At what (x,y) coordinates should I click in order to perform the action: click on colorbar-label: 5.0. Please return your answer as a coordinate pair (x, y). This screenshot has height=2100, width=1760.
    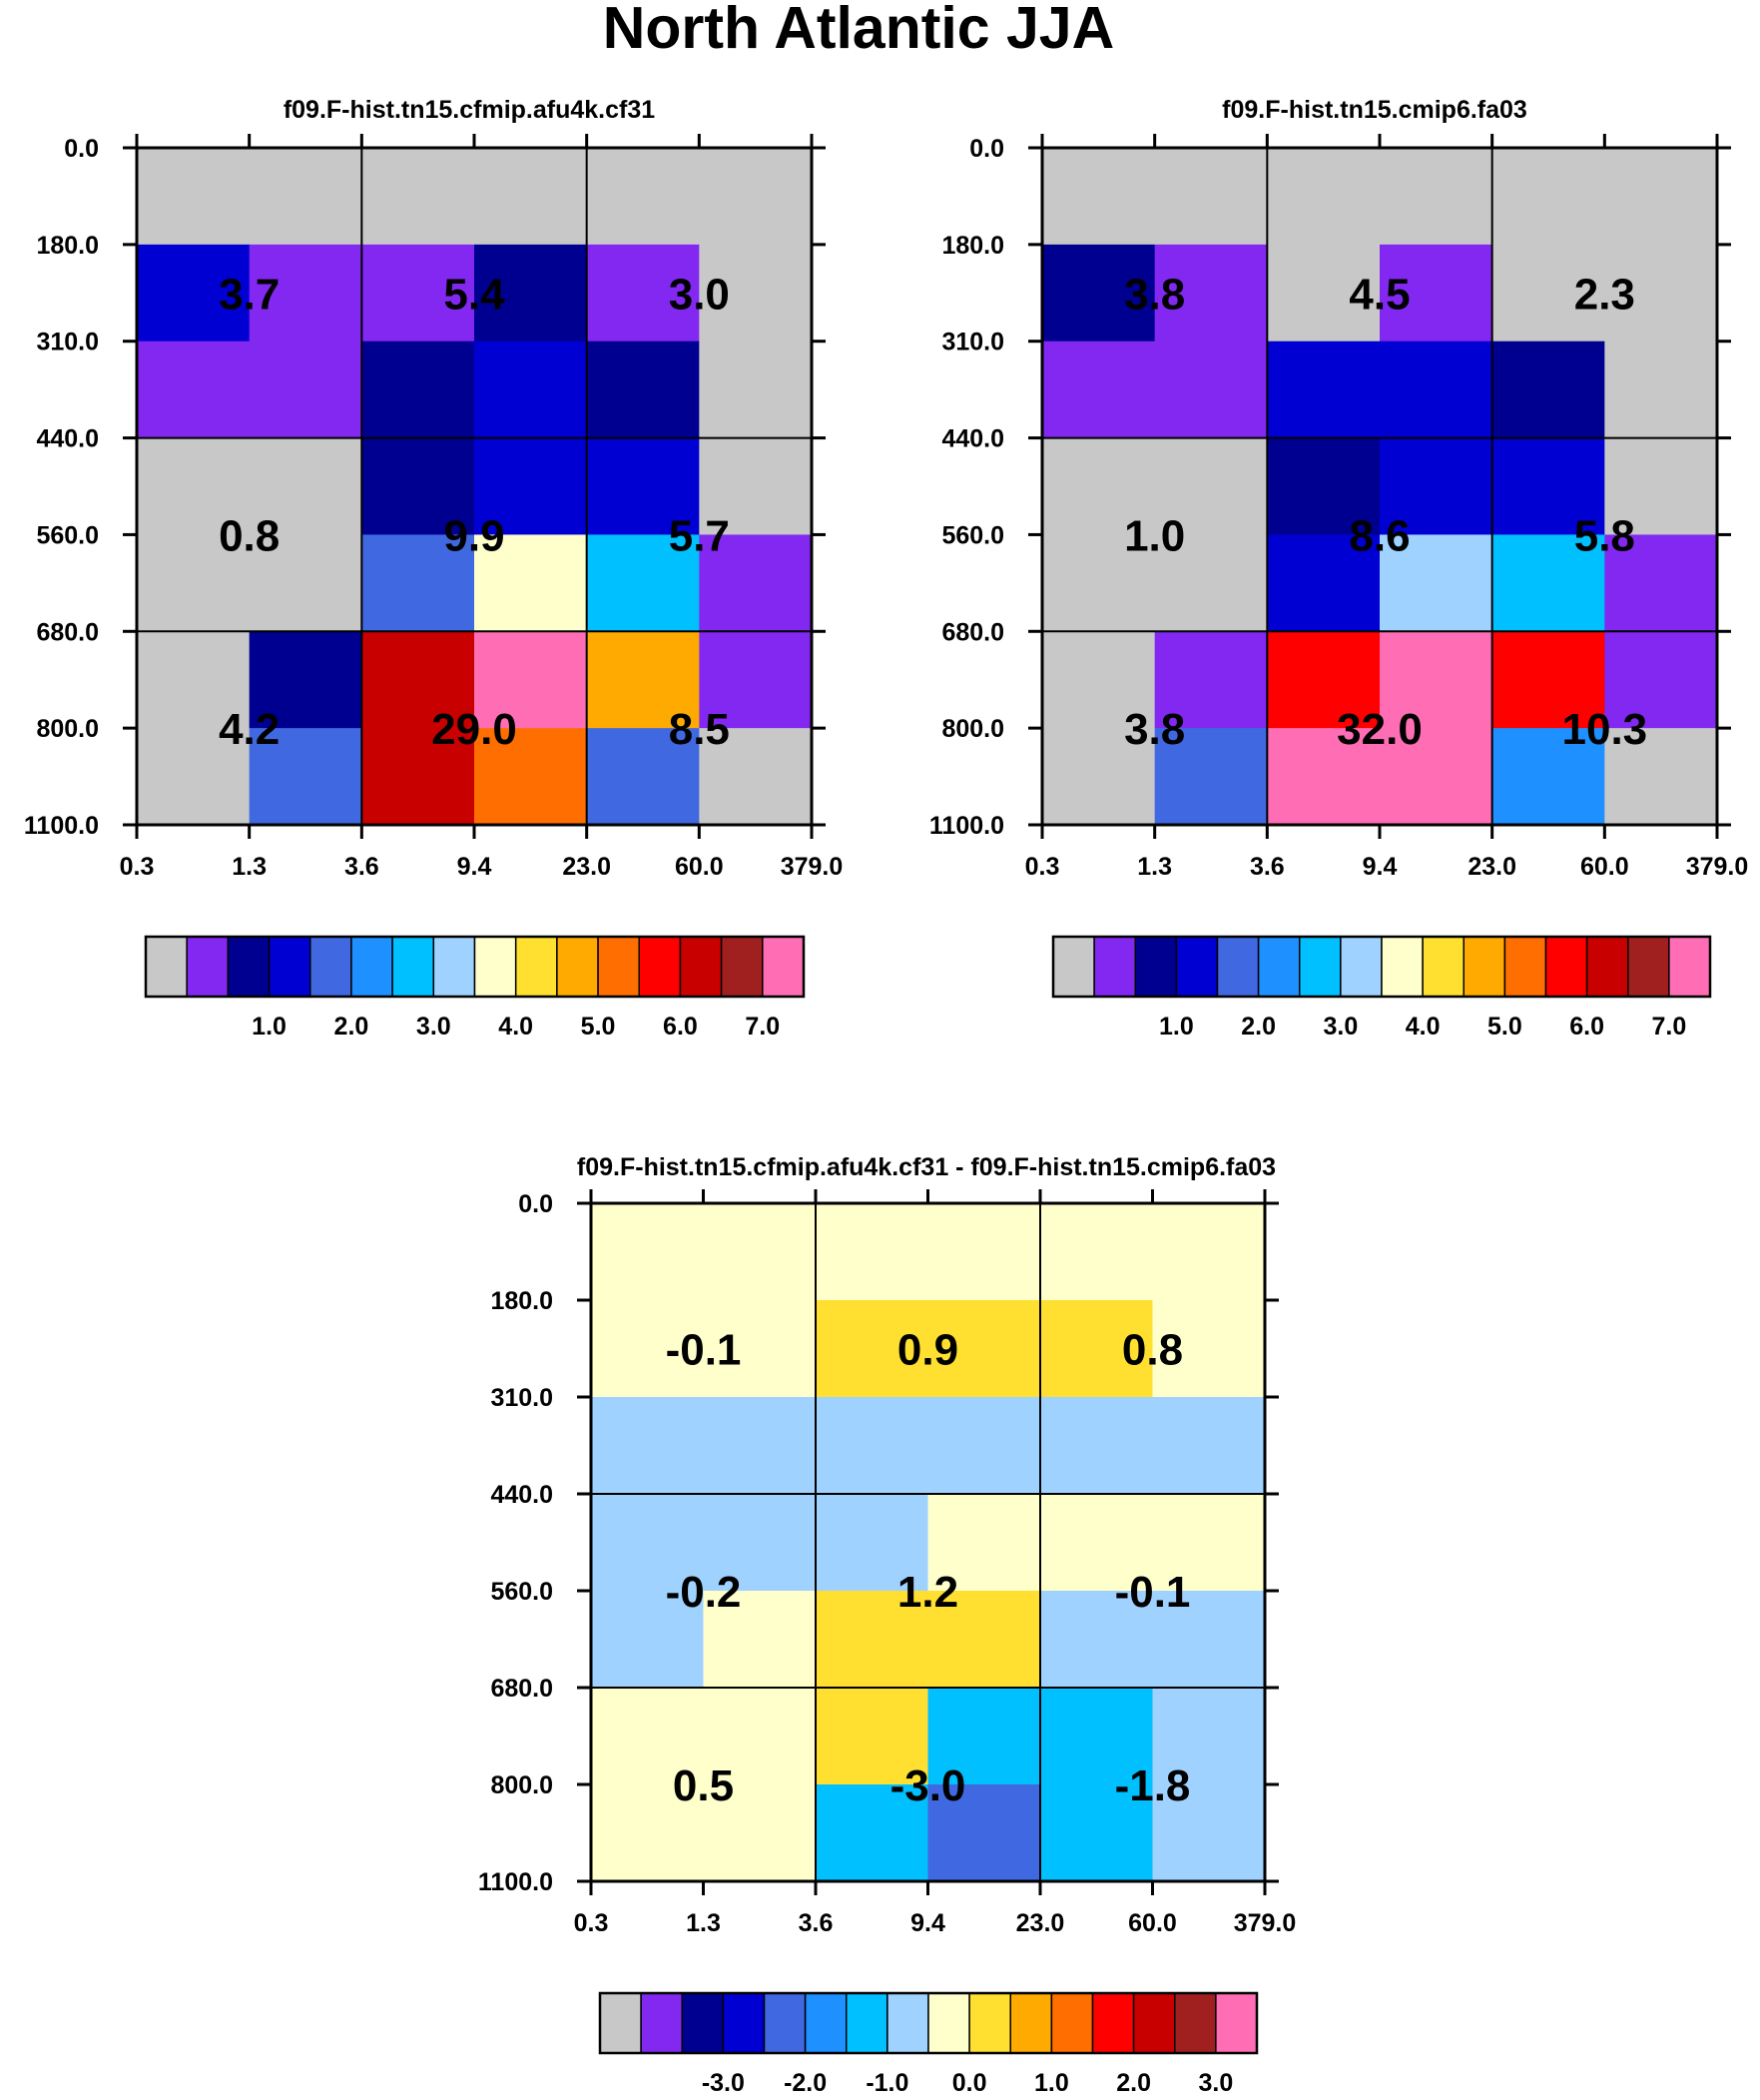
    Looking at the image, I should click on (598, 1027).